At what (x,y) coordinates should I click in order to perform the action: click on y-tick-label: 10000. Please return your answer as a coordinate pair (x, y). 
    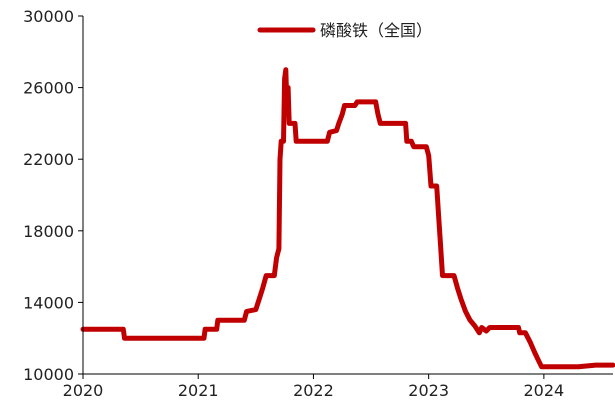
    Looking at the image, I should click on (48, 374).